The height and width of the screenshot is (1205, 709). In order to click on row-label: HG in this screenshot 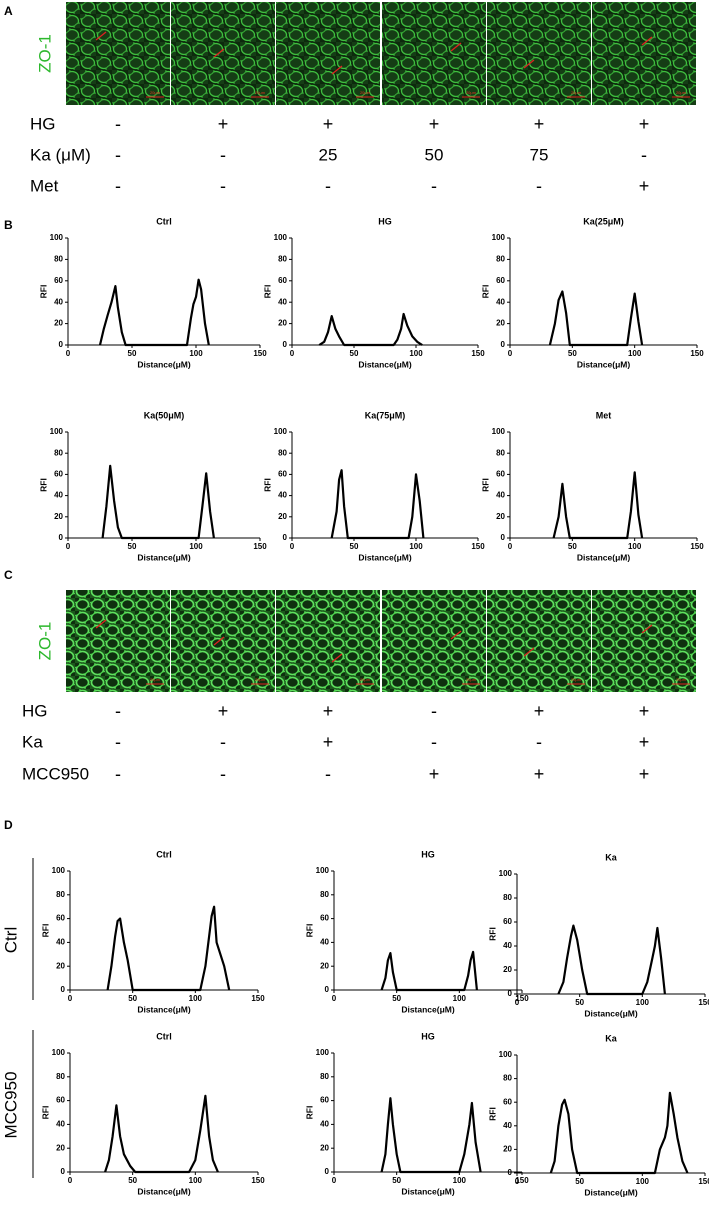, I will do `click(43, 123)`.